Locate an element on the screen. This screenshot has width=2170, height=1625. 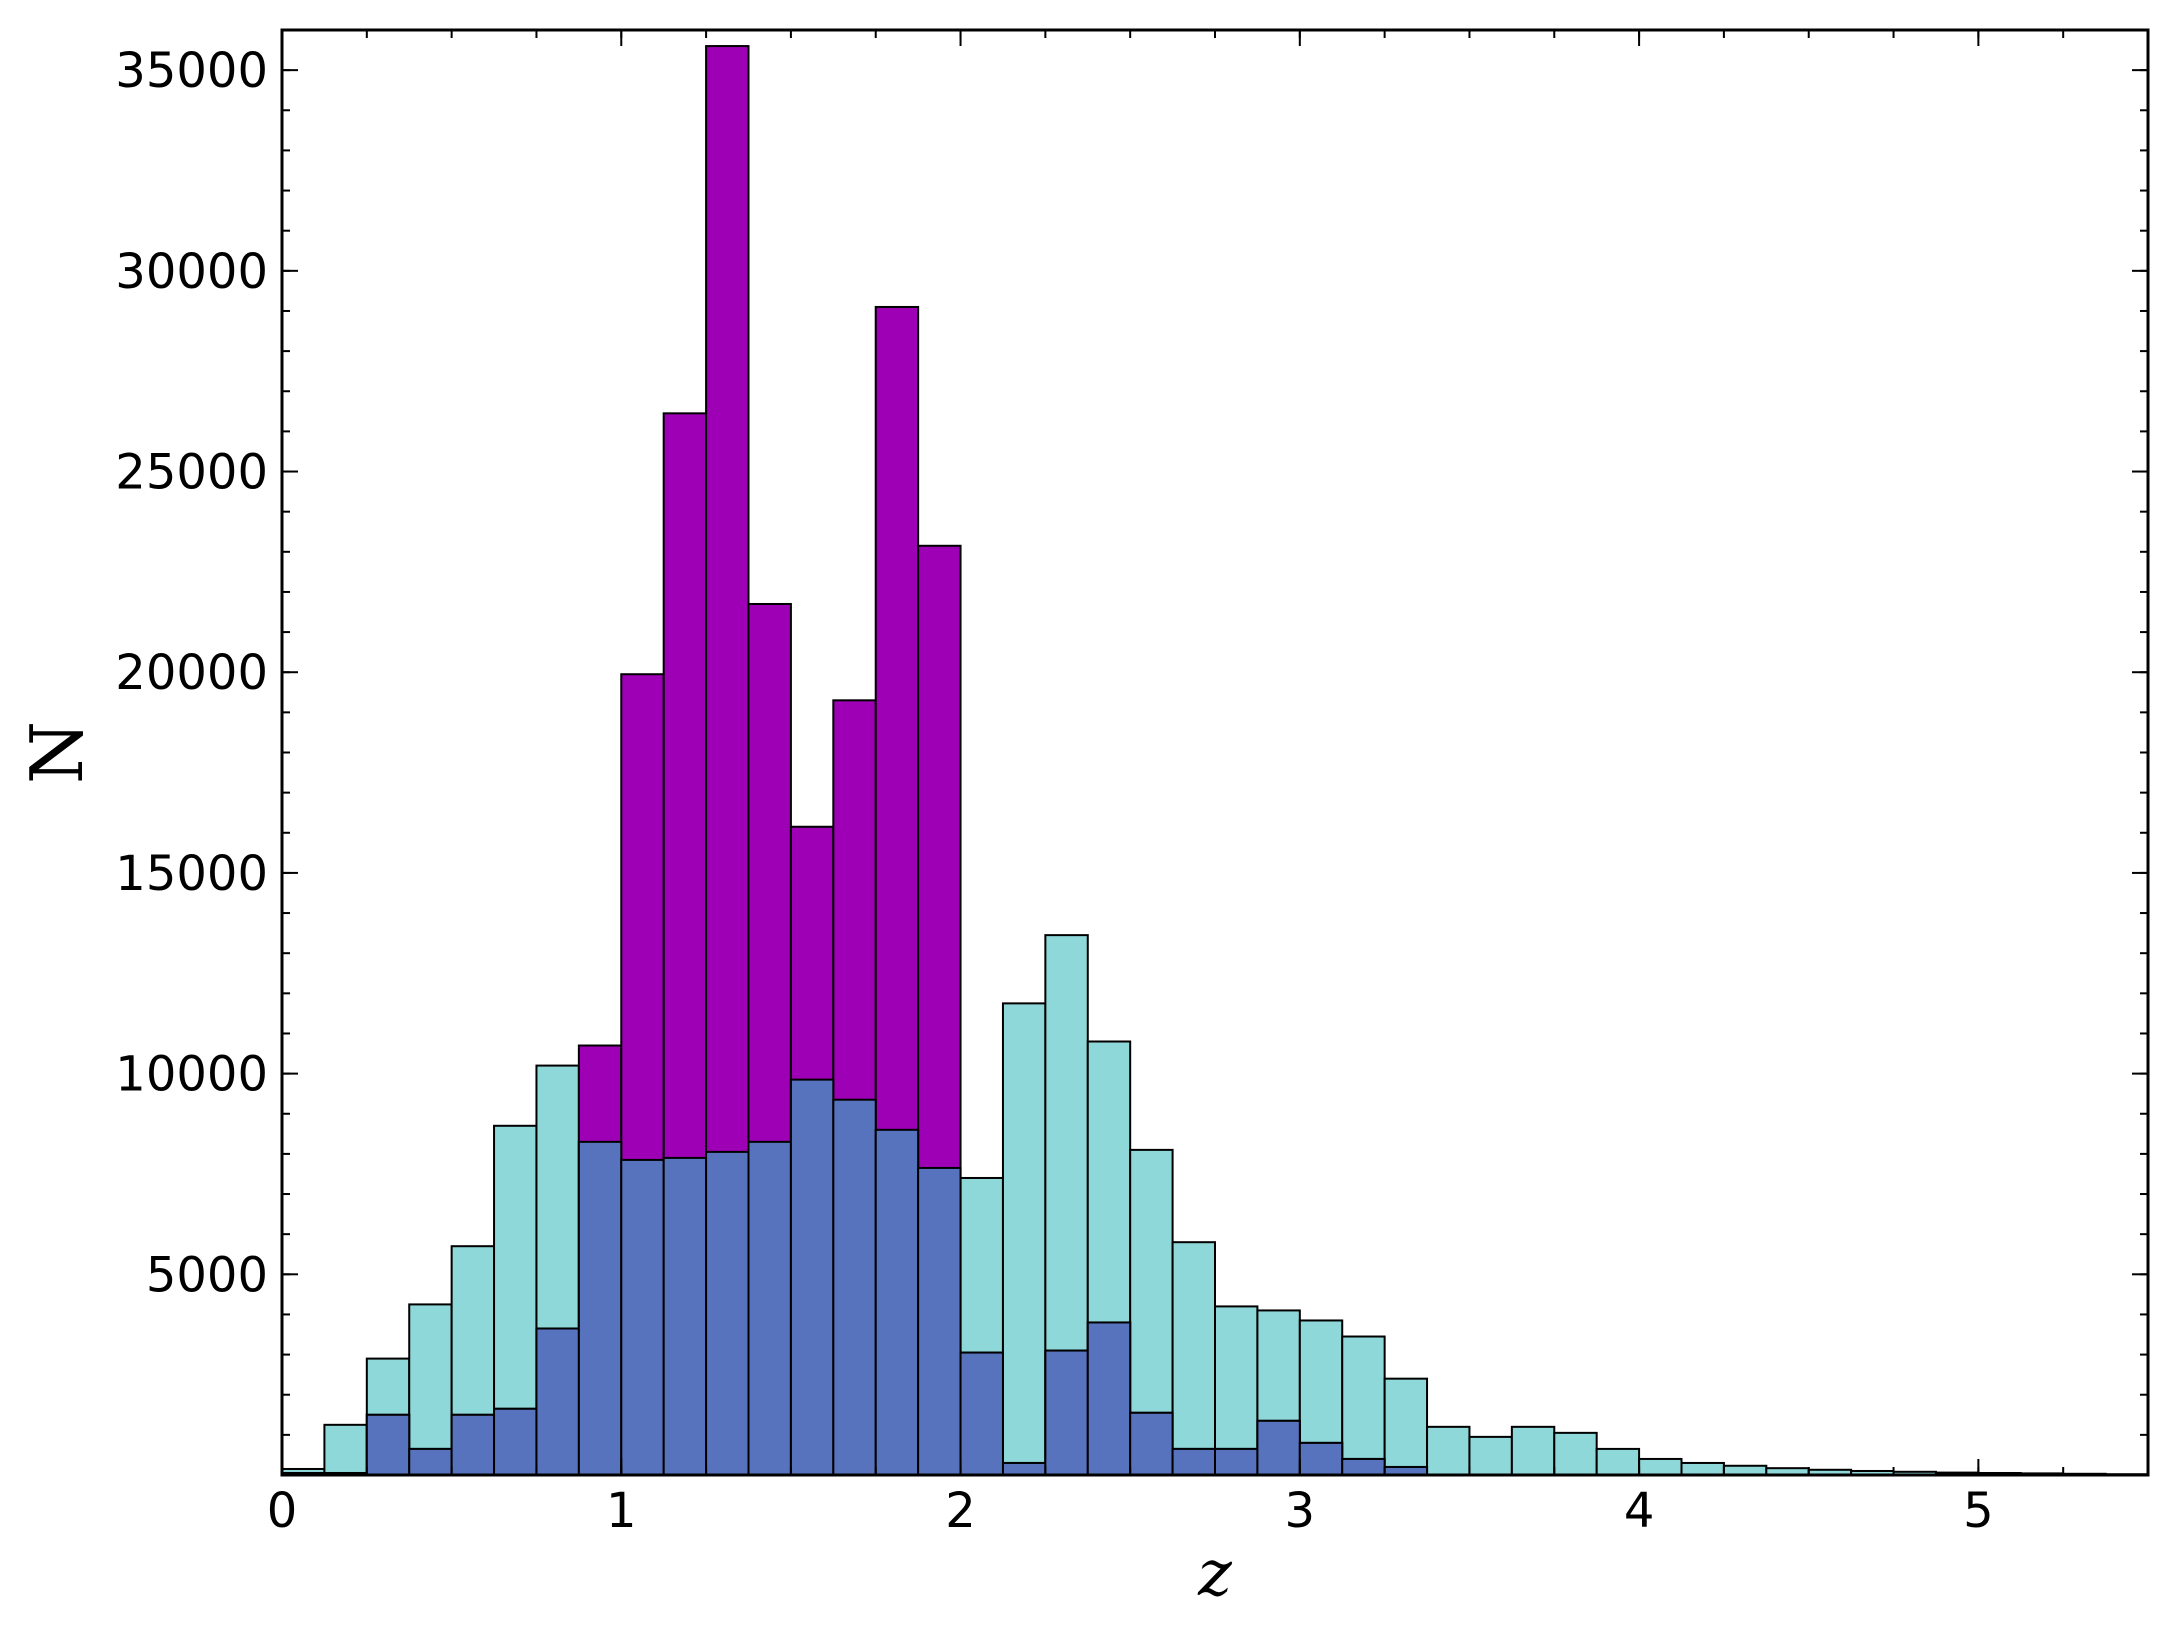
y-tick-label: 35000 is located at coordinates (191, 71).